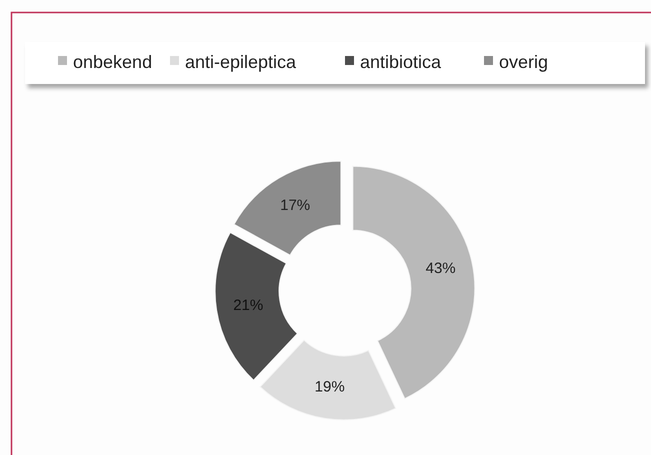  Describe the element at coordinates (523, 62) in the screenshot. I see `legend-label: overig` at that location.